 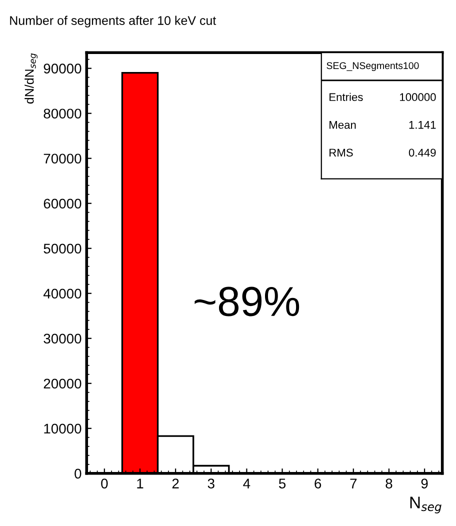 What do you see at coordinates (63, 159) in the screenshot?
I see `y-tick-label: 70000` at bounding box center [63, 159].